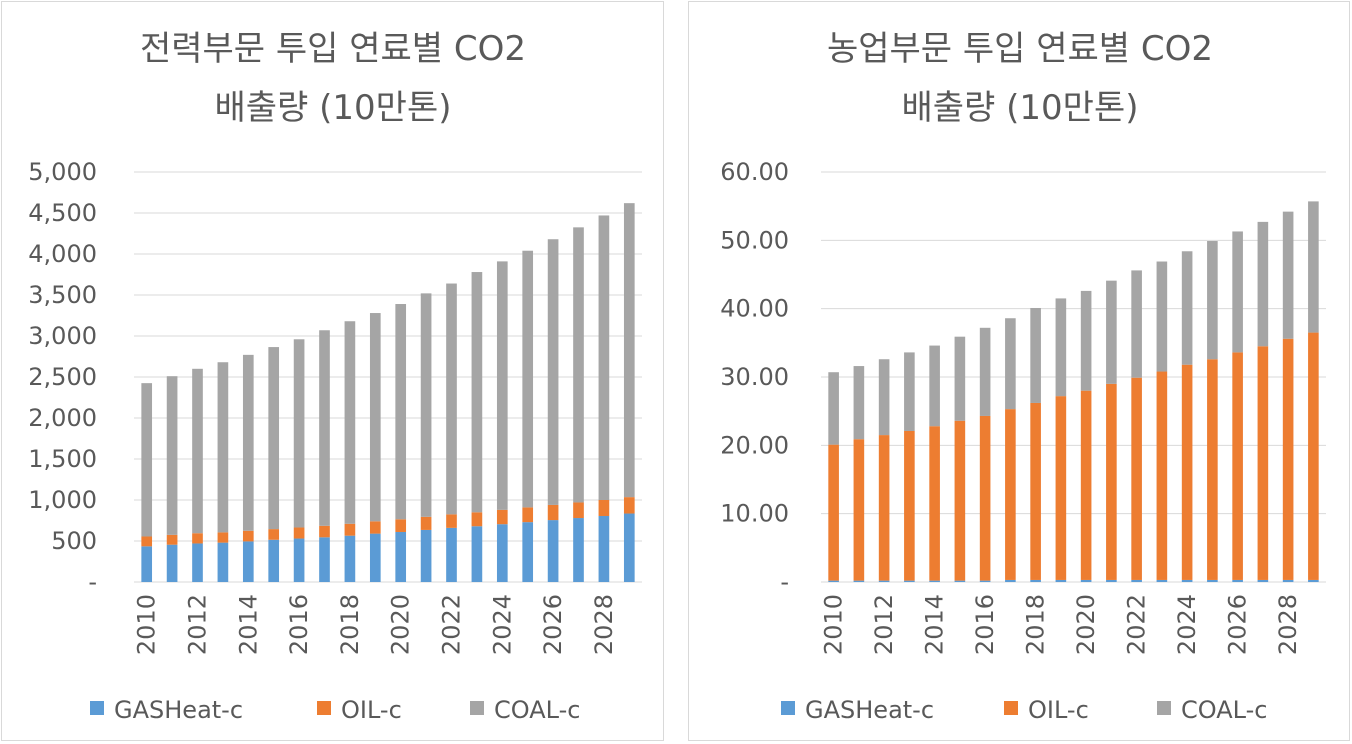 Image resolution: width=1352 pixels, height=744 pixels. I want to click on bar-coal-c-2029, so click(629, 350).